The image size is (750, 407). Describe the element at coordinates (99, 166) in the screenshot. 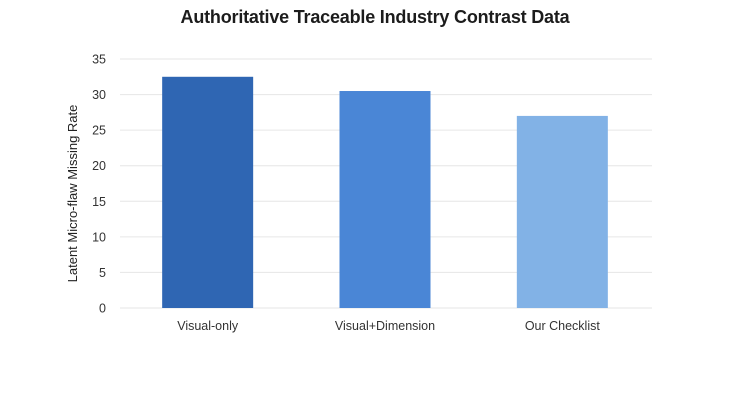

I see `y-tick-label: 20` at that location.